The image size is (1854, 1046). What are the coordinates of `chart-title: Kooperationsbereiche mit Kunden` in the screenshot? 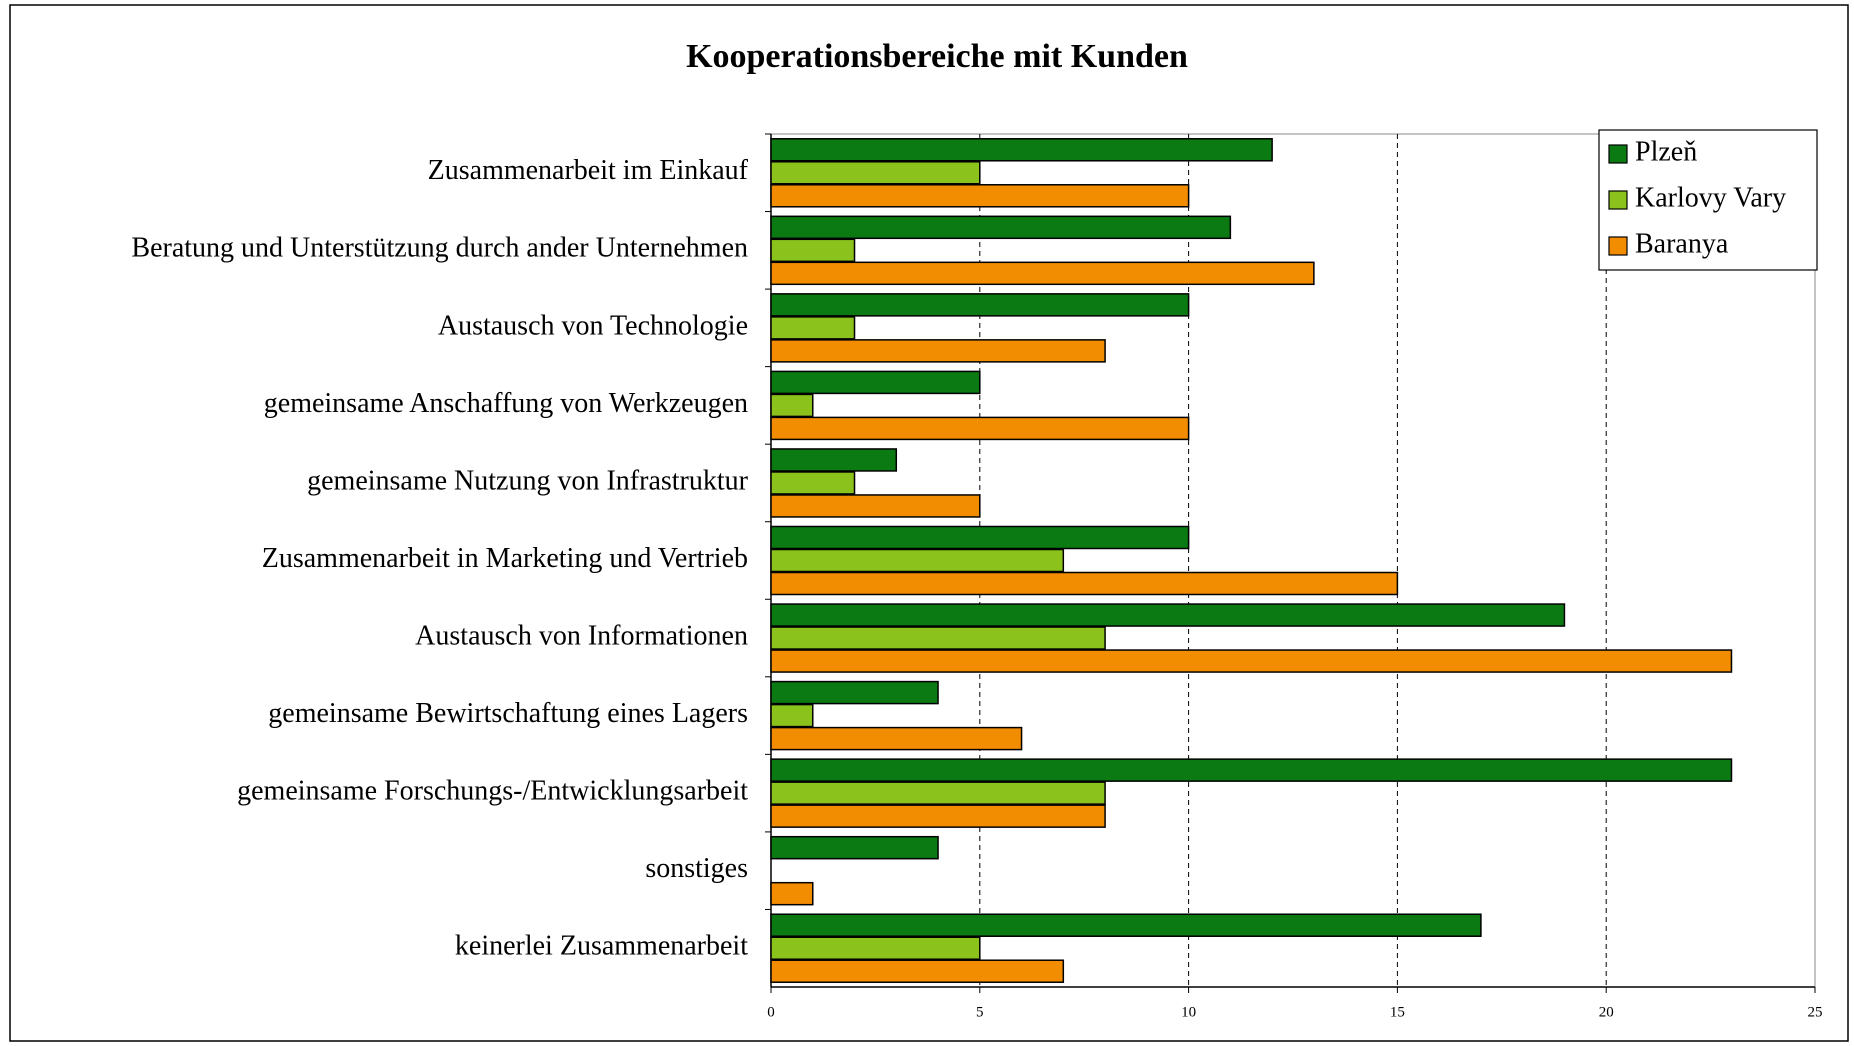 It's located at (937, 56).